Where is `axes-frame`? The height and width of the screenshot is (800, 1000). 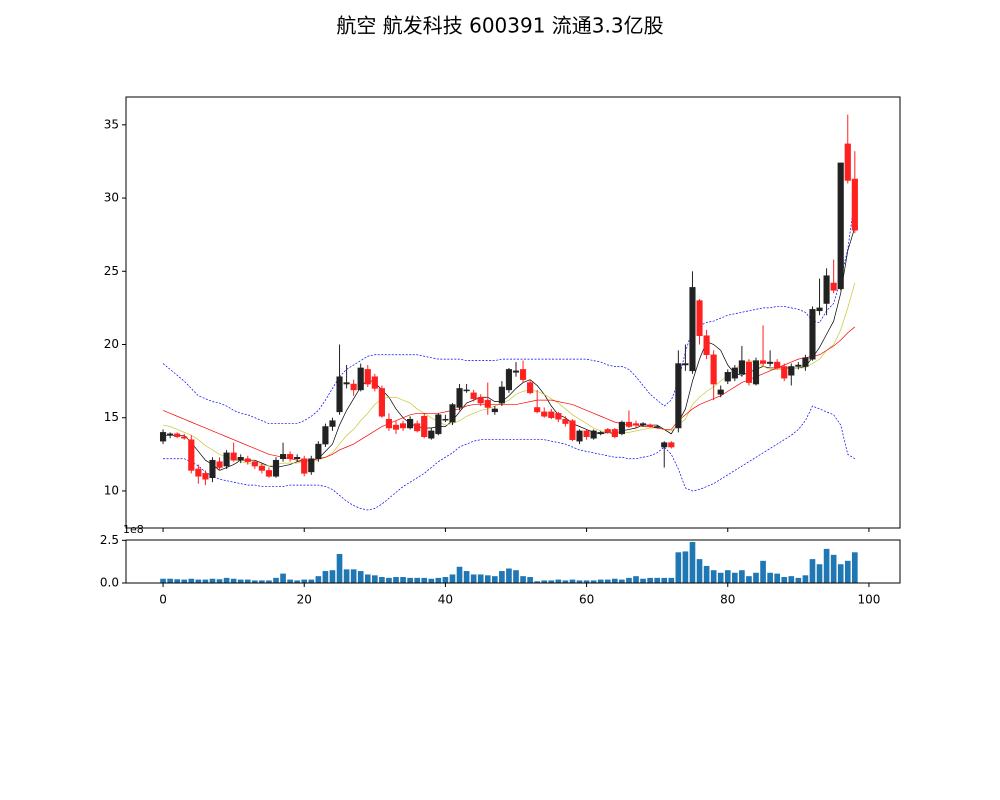
axes-frame is located at coordinates (513, 561).